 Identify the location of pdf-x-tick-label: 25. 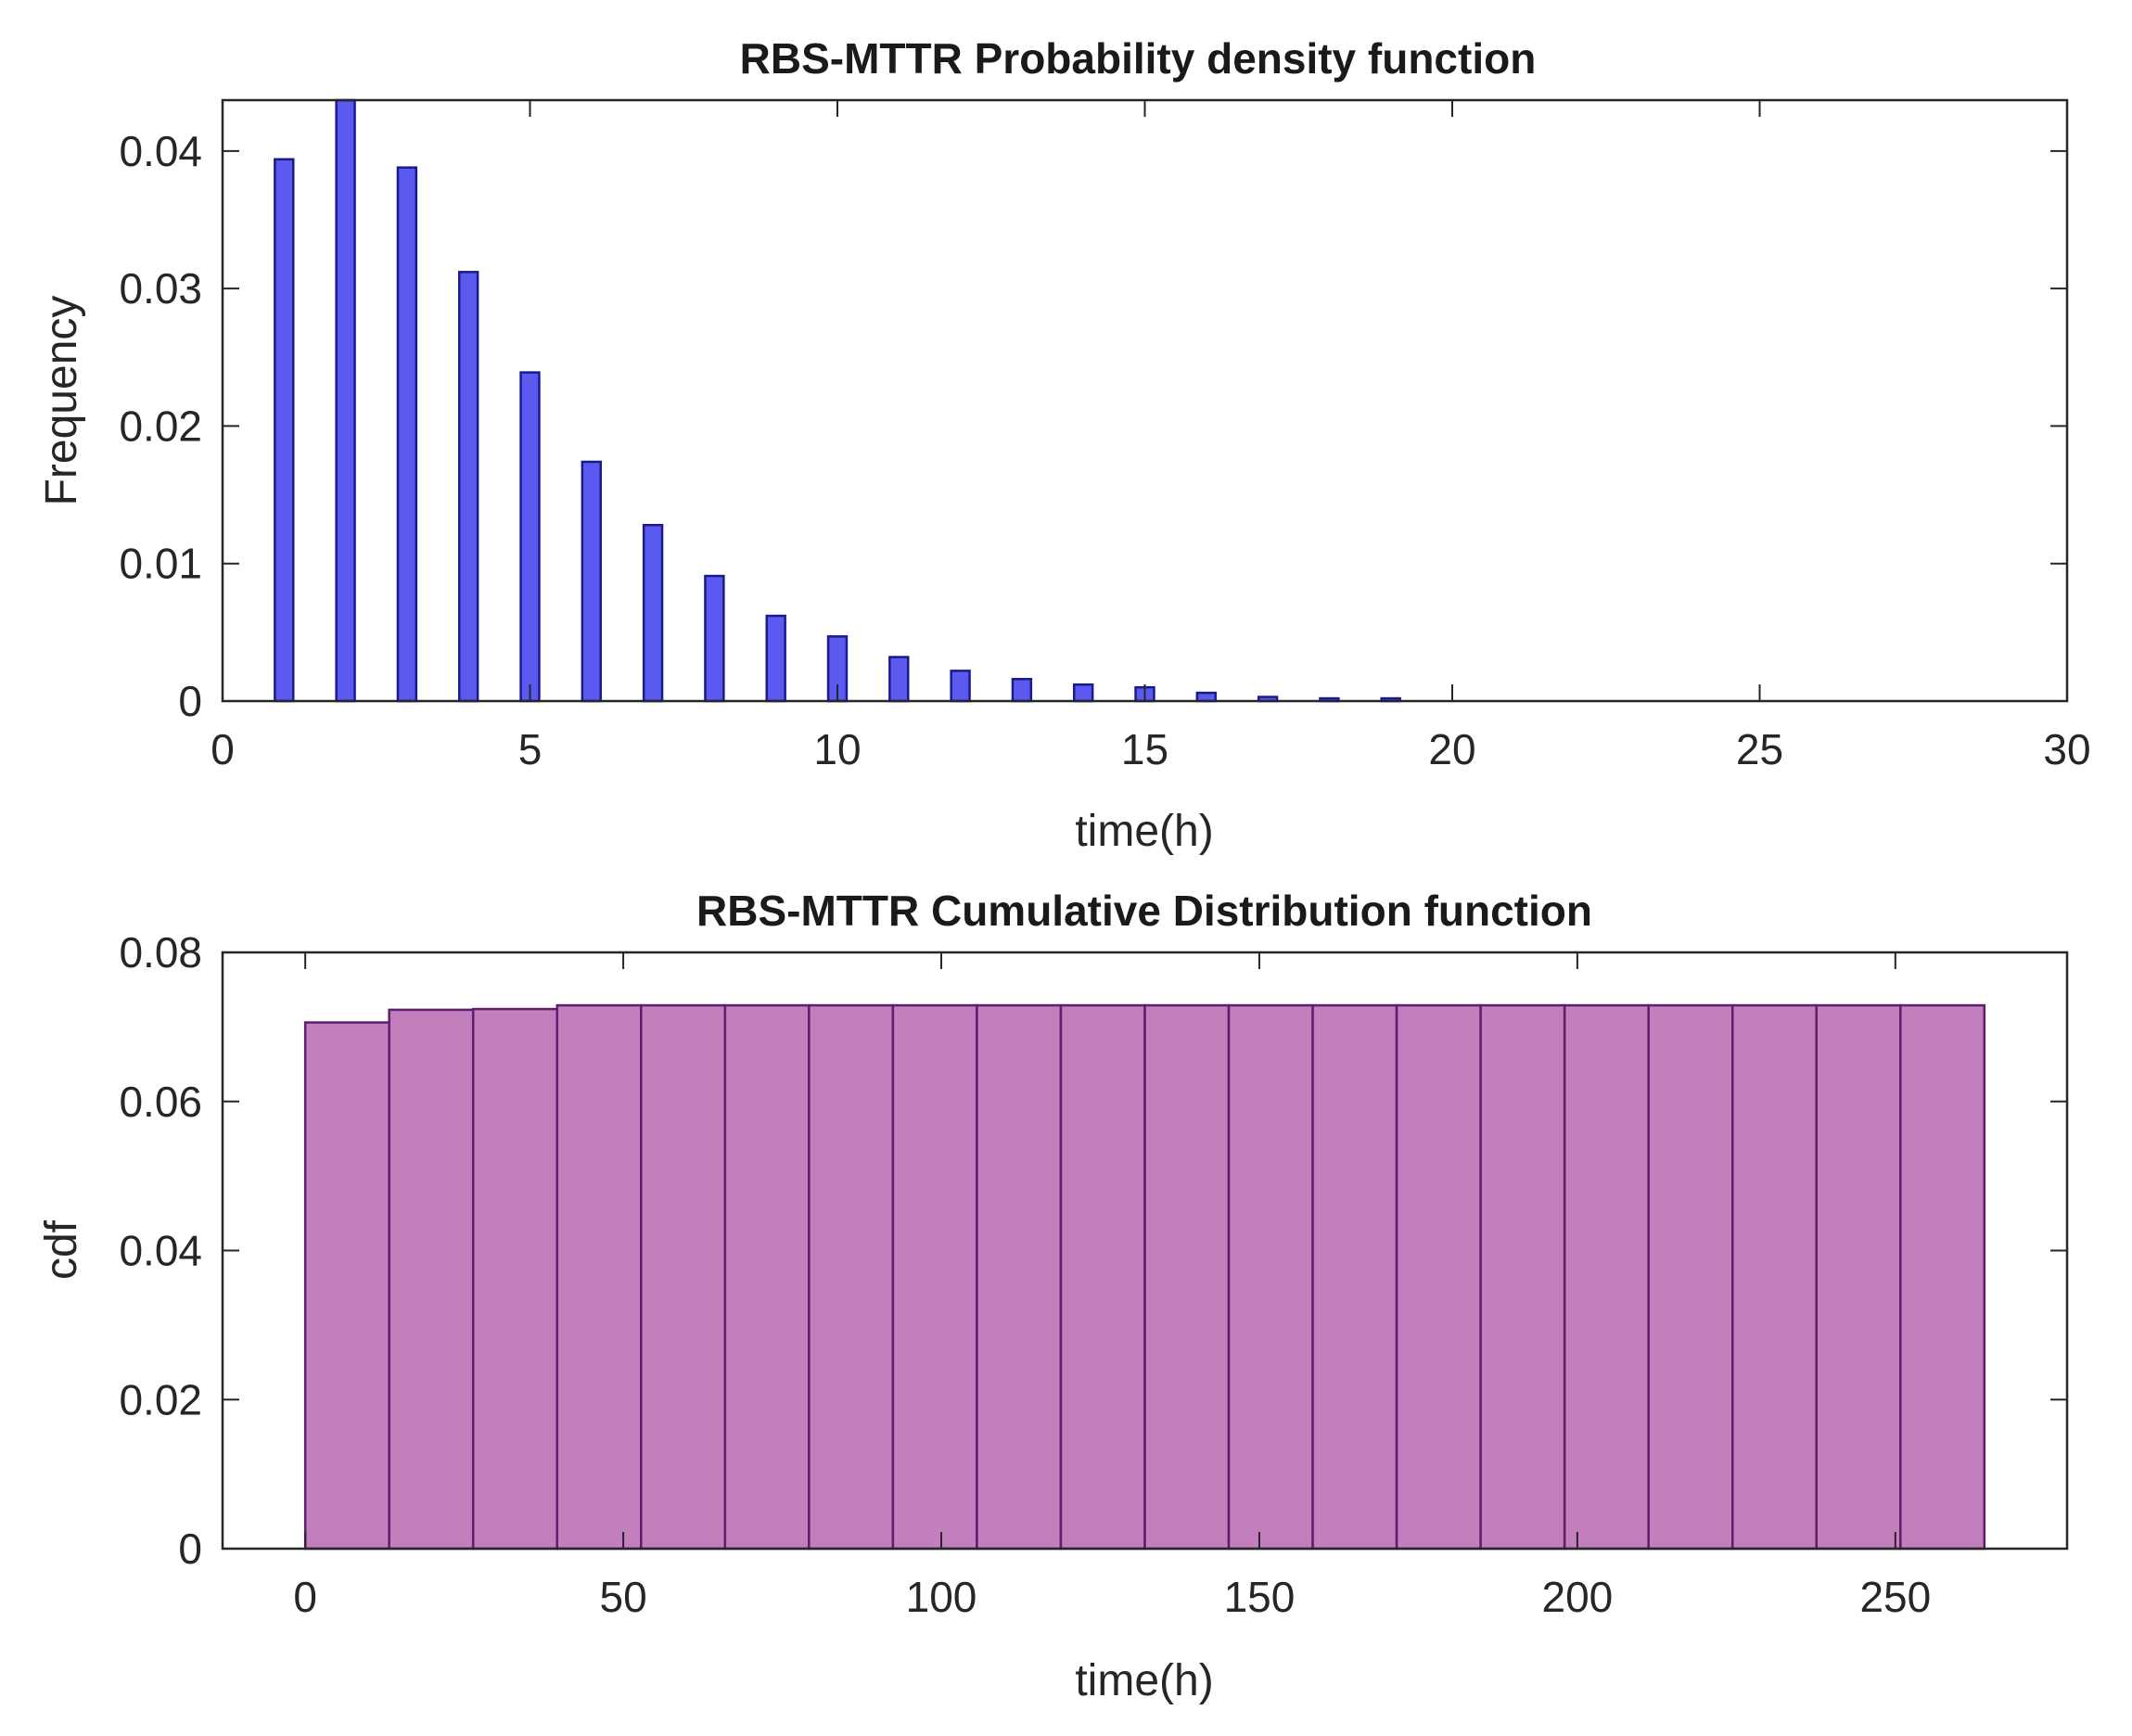
(1759, 749).